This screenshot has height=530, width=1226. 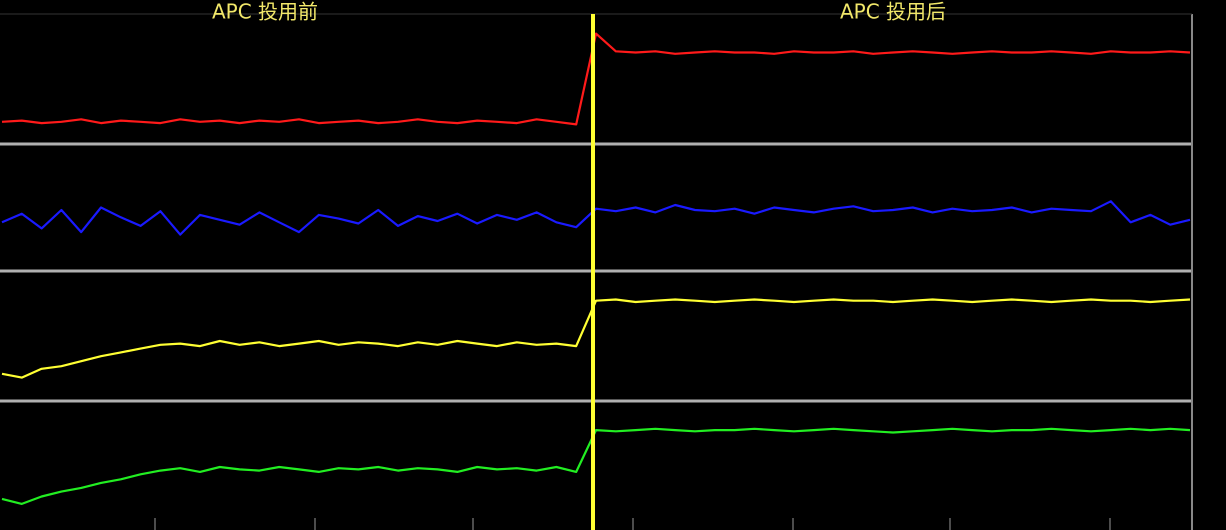 I want to click on before-label: APC 投用前, so click(x=265, y=12).